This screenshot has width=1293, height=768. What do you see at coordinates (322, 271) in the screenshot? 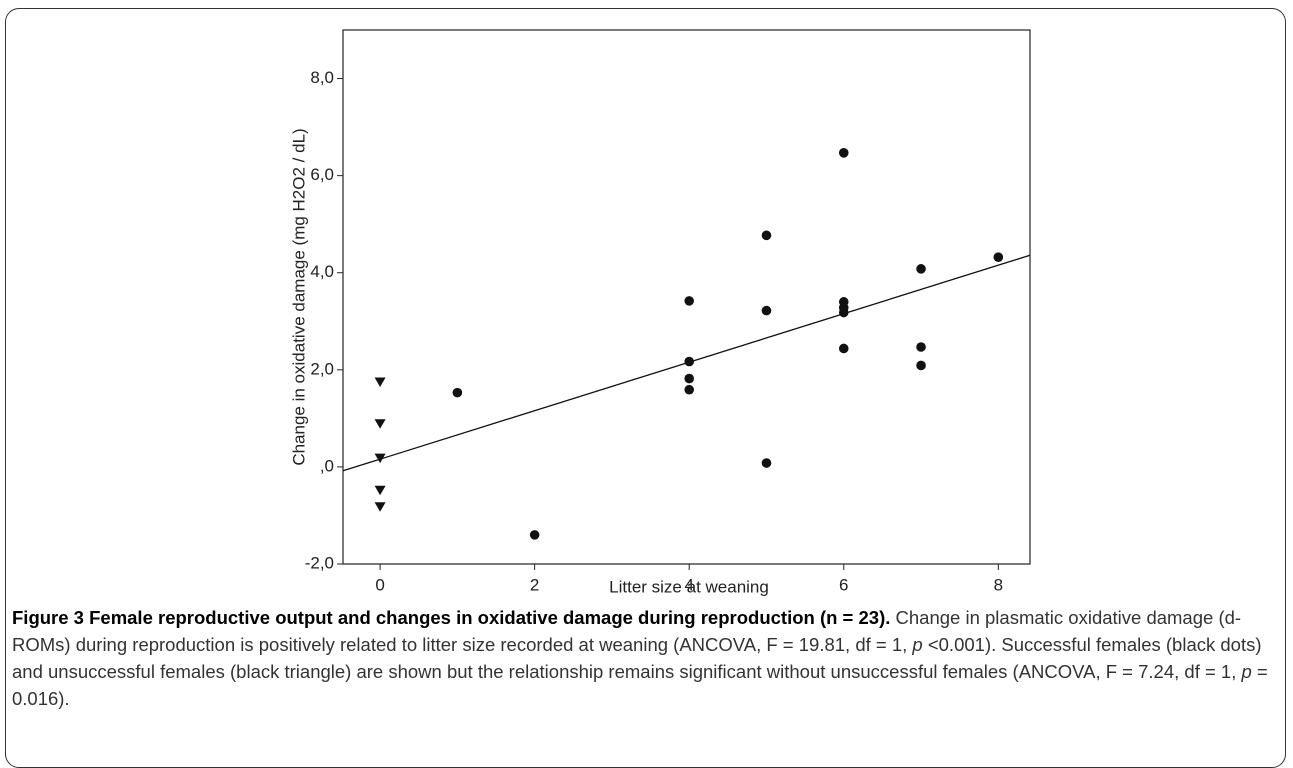
I see `y-tick-label: 4,0` at bounding box center [322, 271].